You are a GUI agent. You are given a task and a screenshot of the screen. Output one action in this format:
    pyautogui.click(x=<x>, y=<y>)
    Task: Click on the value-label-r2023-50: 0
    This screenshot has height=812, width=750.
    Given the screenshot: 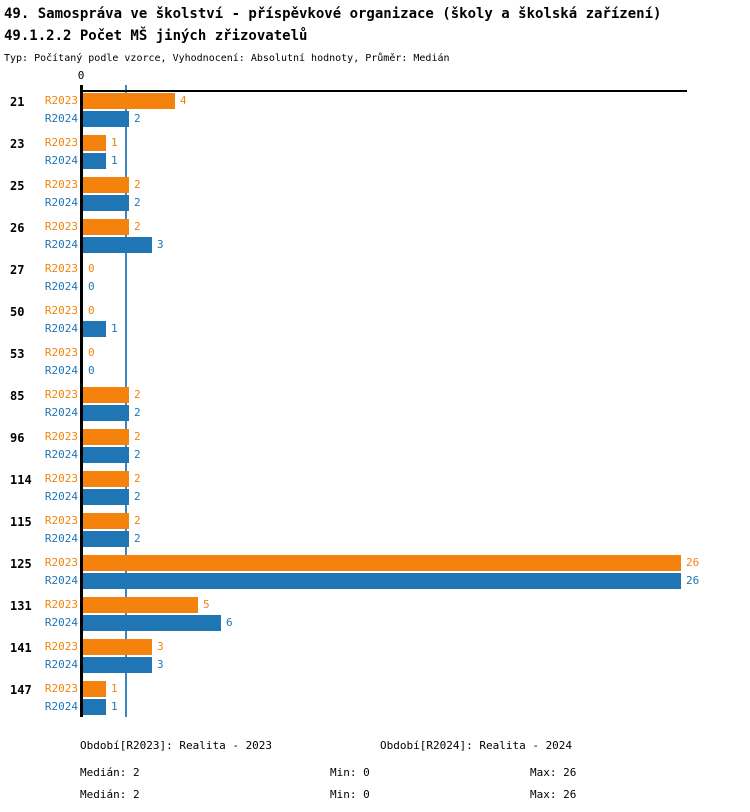 What is the action you would take?
    pyautogui.click(x=91, y=310)
    